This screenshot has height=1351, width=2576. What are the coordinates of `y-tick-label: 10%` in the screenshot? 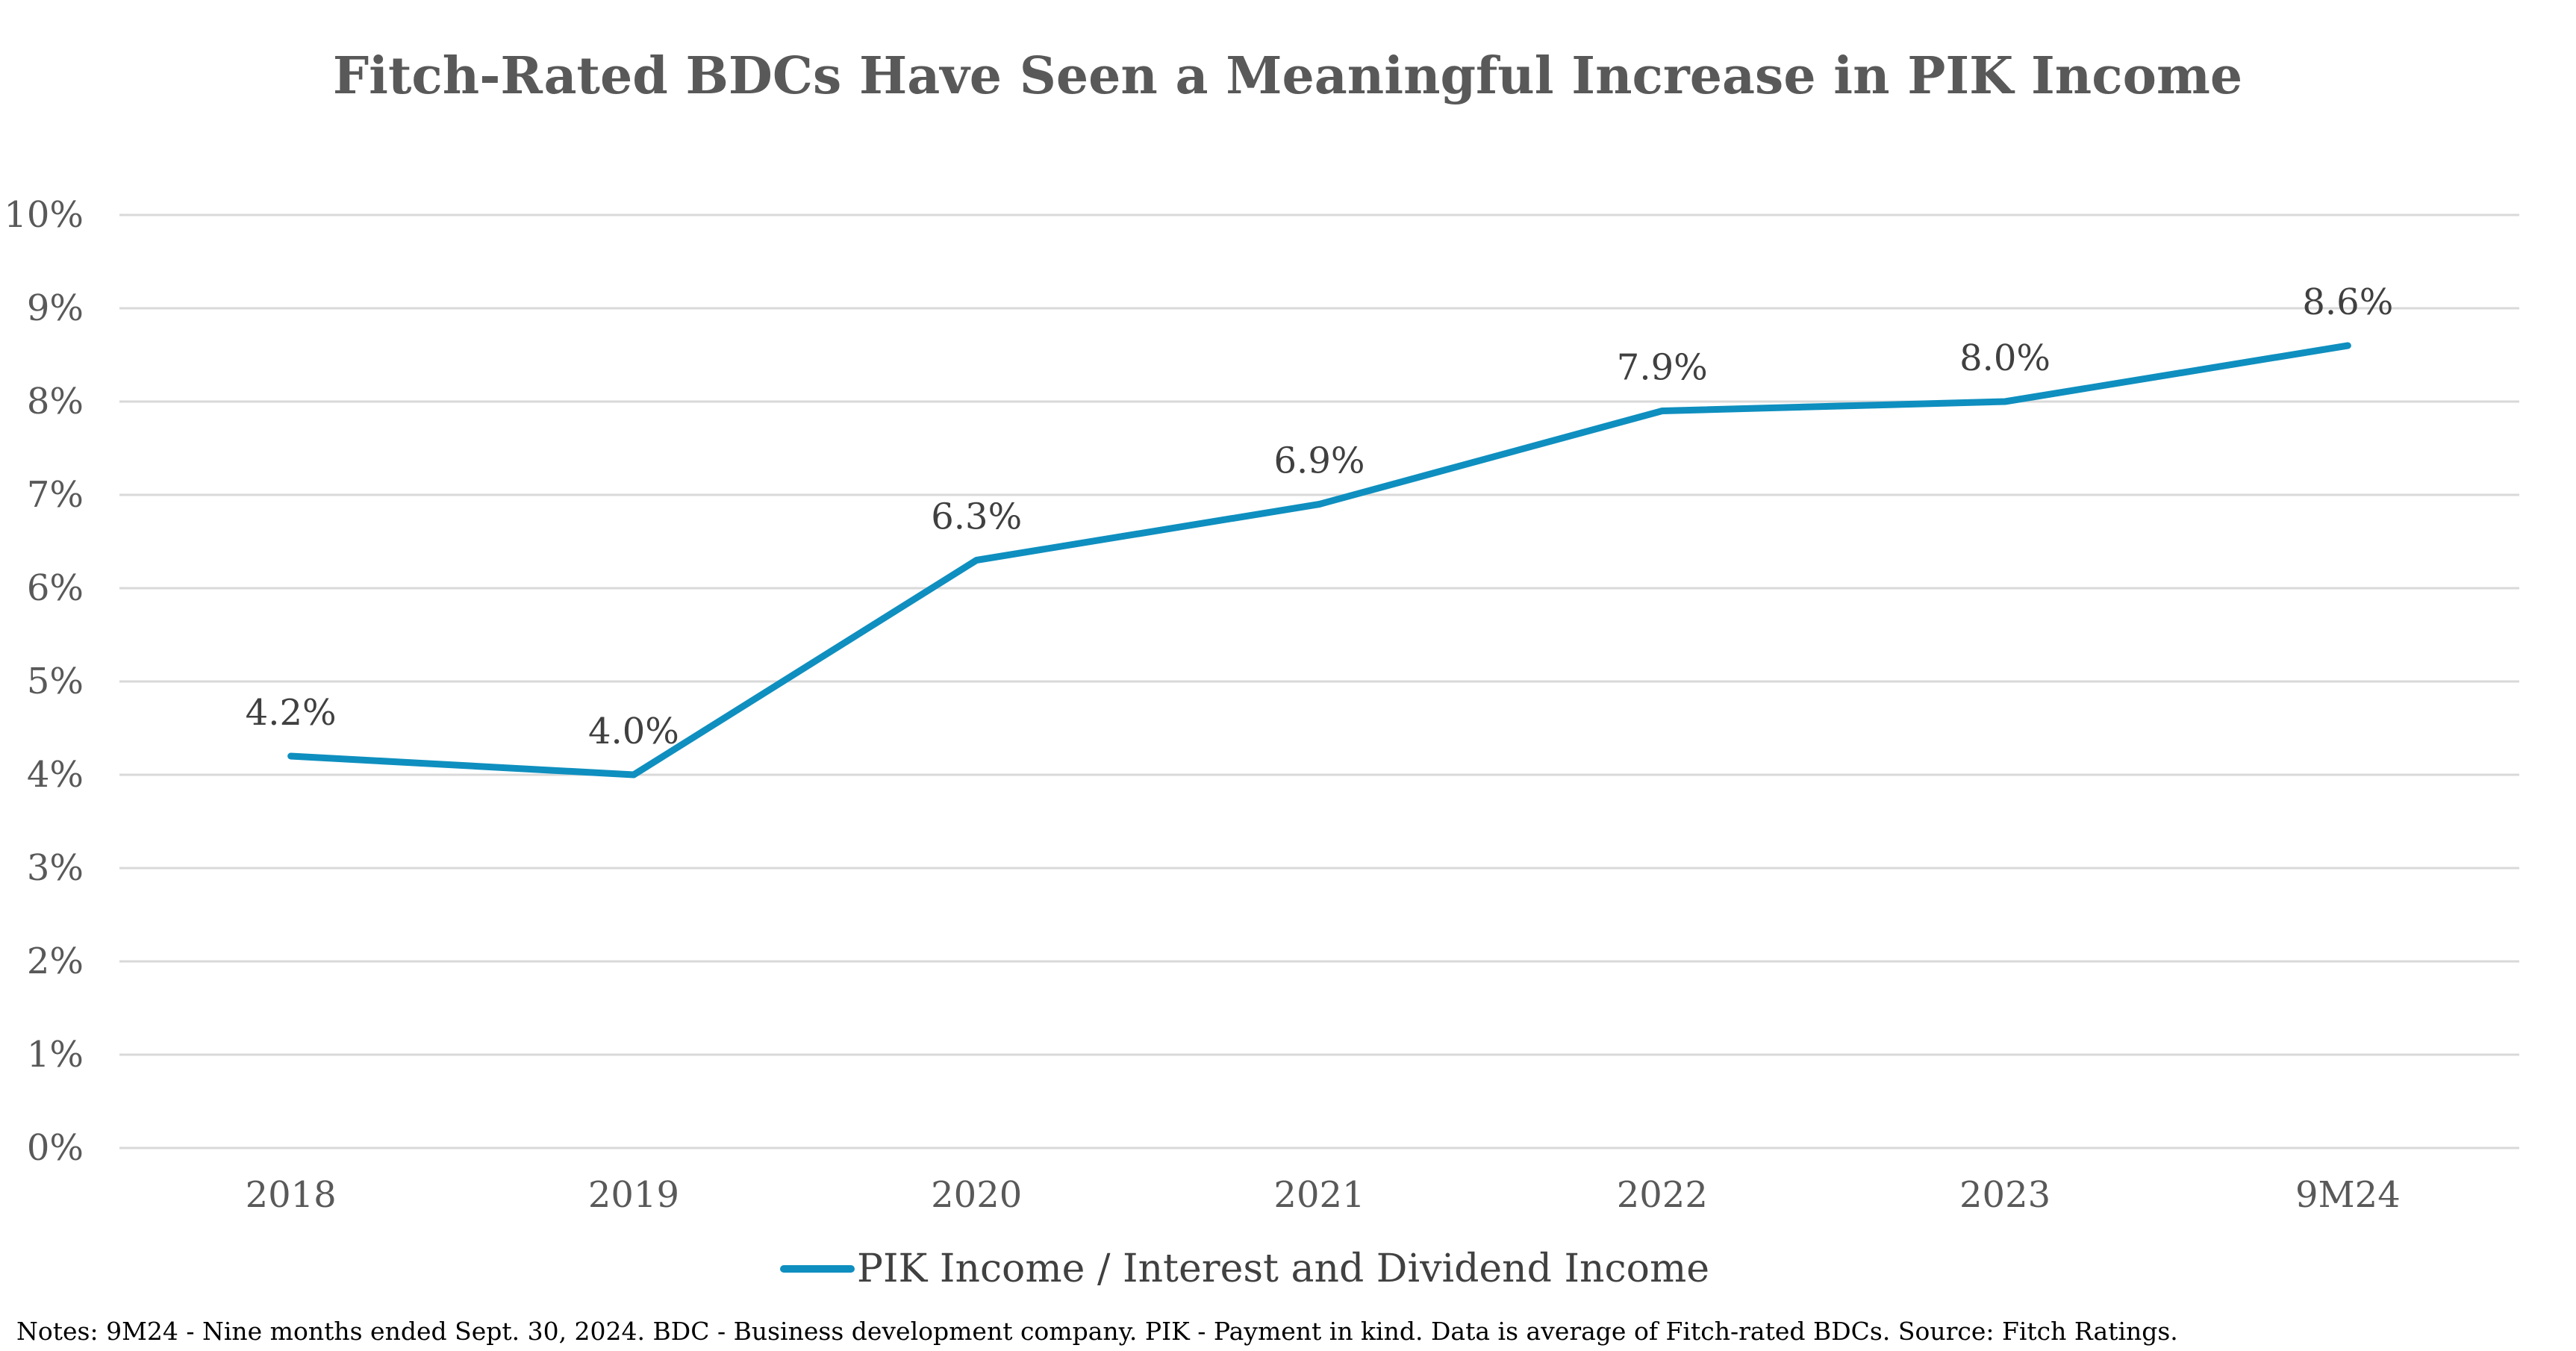 It's located at (44, 215).